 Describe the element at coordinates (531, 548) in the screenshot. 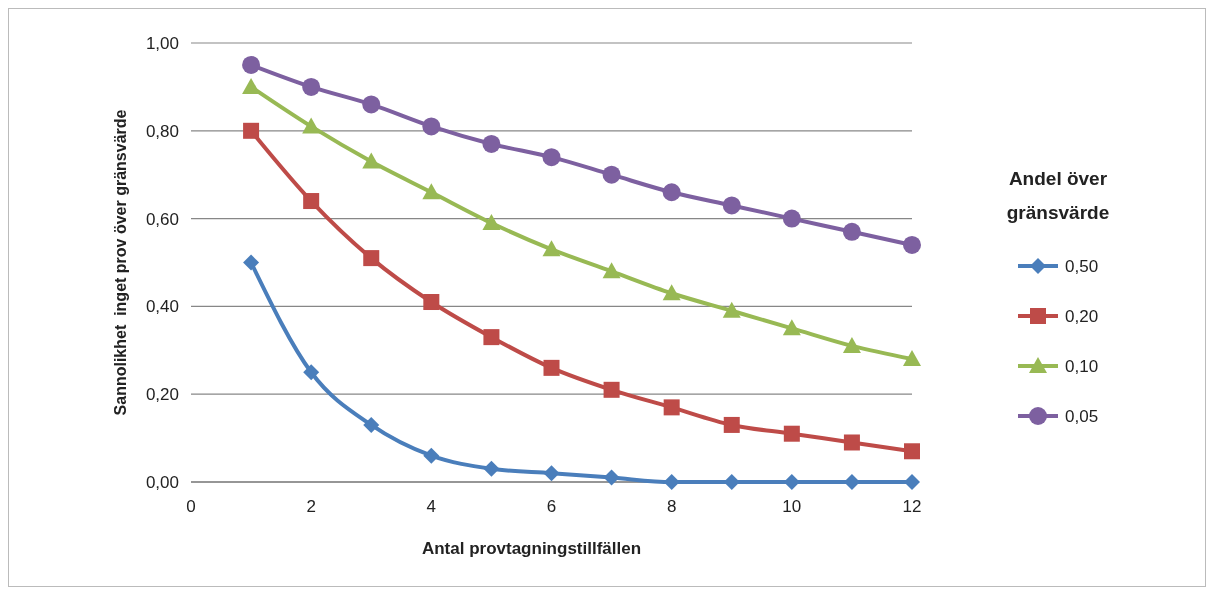

I see `x-axis-title: Antal provtagningstillfällen` at that location.